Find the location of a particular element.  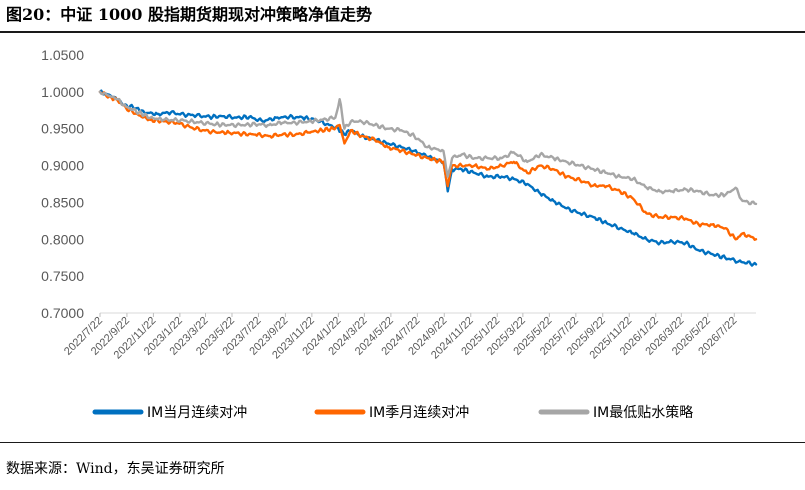

y-tick-label: 0.8500 is located at coordinates (62, 202).